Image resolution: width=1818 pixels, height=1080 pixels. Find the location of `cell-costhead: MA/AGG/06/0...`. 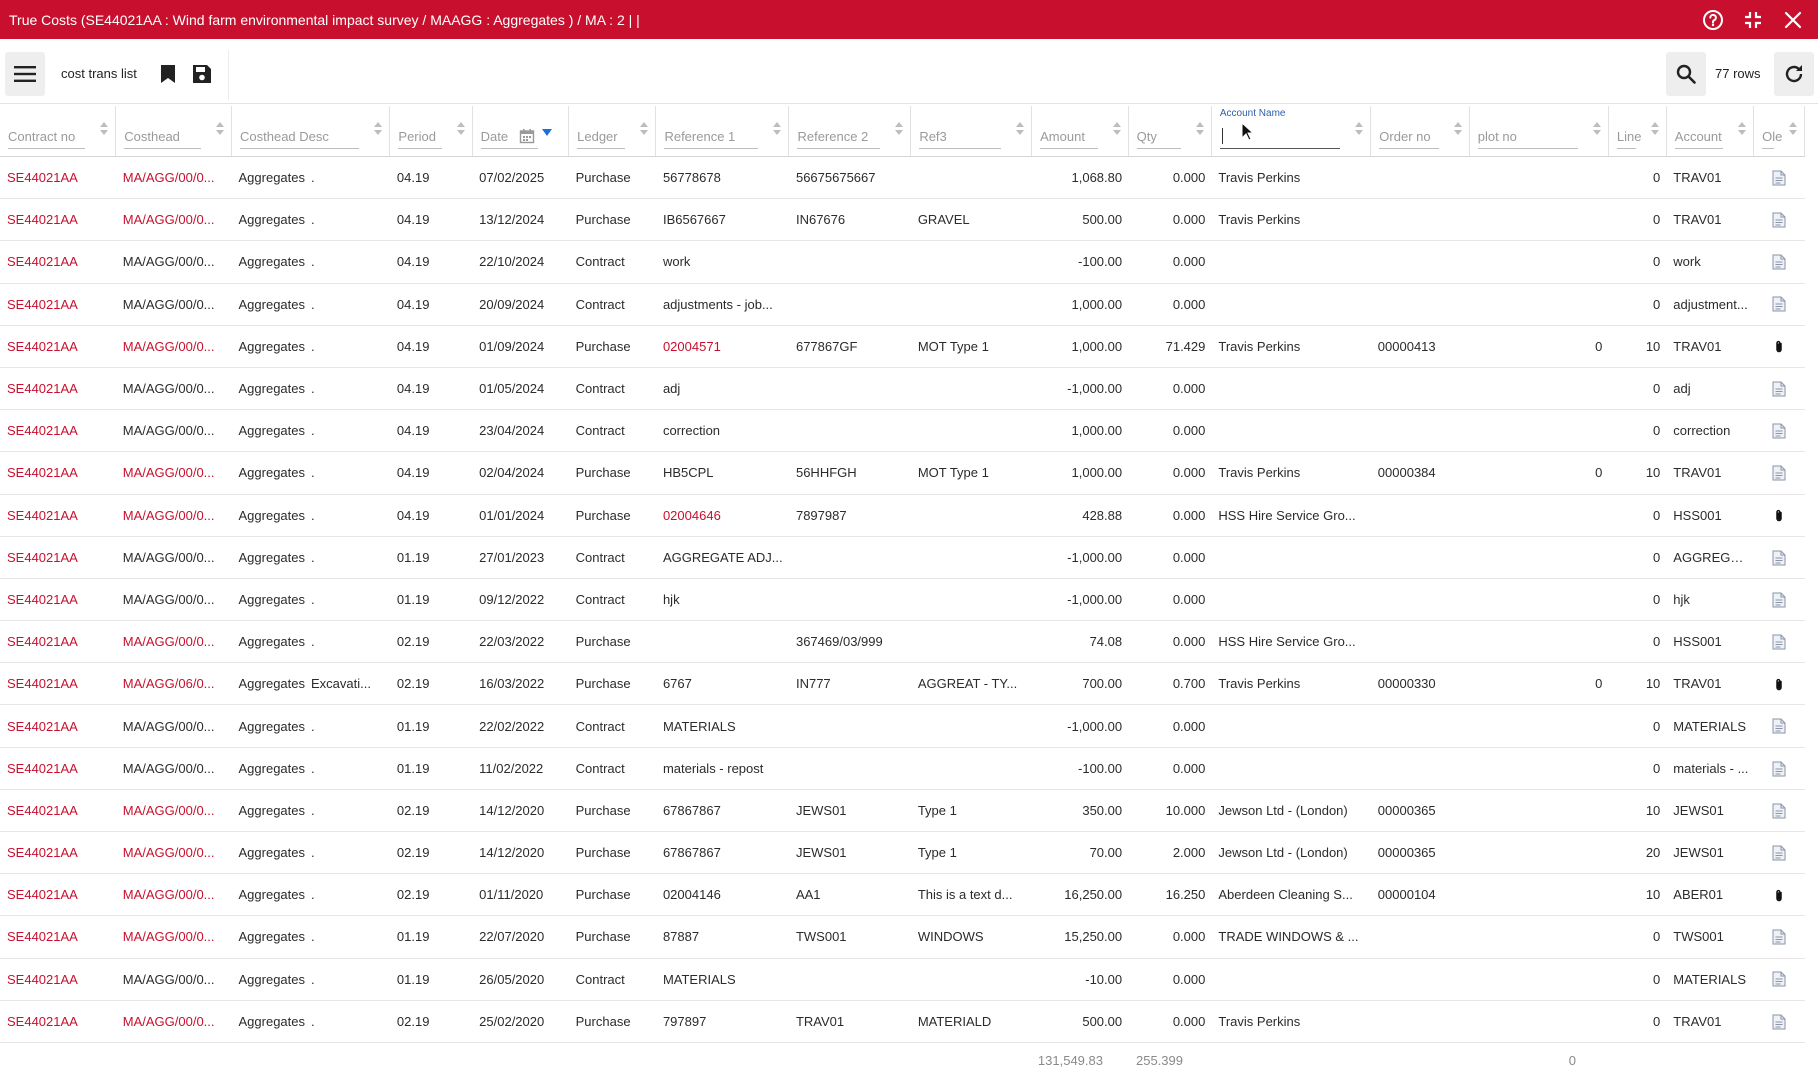

cell-costhead: MA/AGG/06/0... is located at coordinates (173, 684).